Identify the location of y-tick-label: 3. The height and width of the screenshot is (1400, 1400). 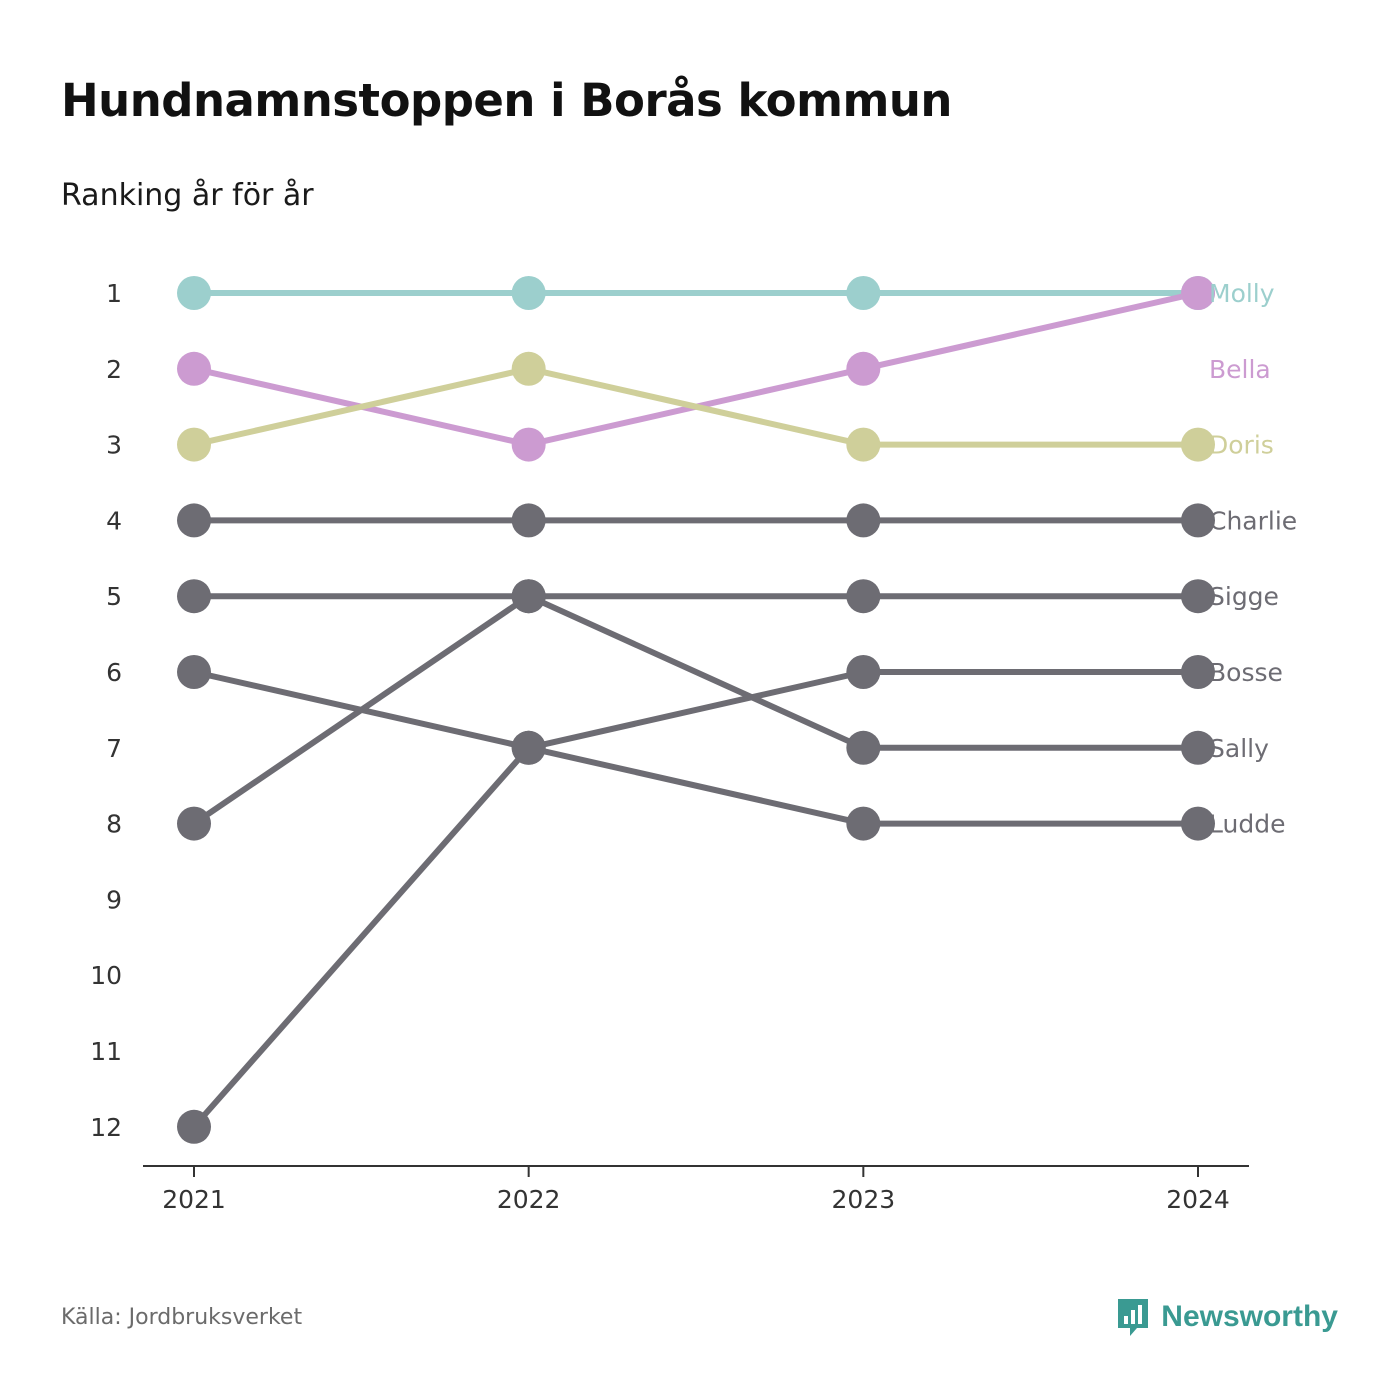
(114, 445).